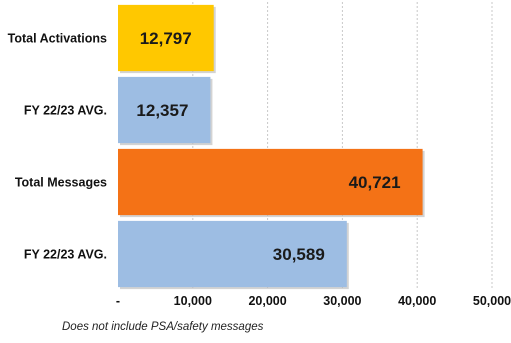 This screenshot has height=343, width=511. I want to click on data-label: 12,797, so click(166, 38).